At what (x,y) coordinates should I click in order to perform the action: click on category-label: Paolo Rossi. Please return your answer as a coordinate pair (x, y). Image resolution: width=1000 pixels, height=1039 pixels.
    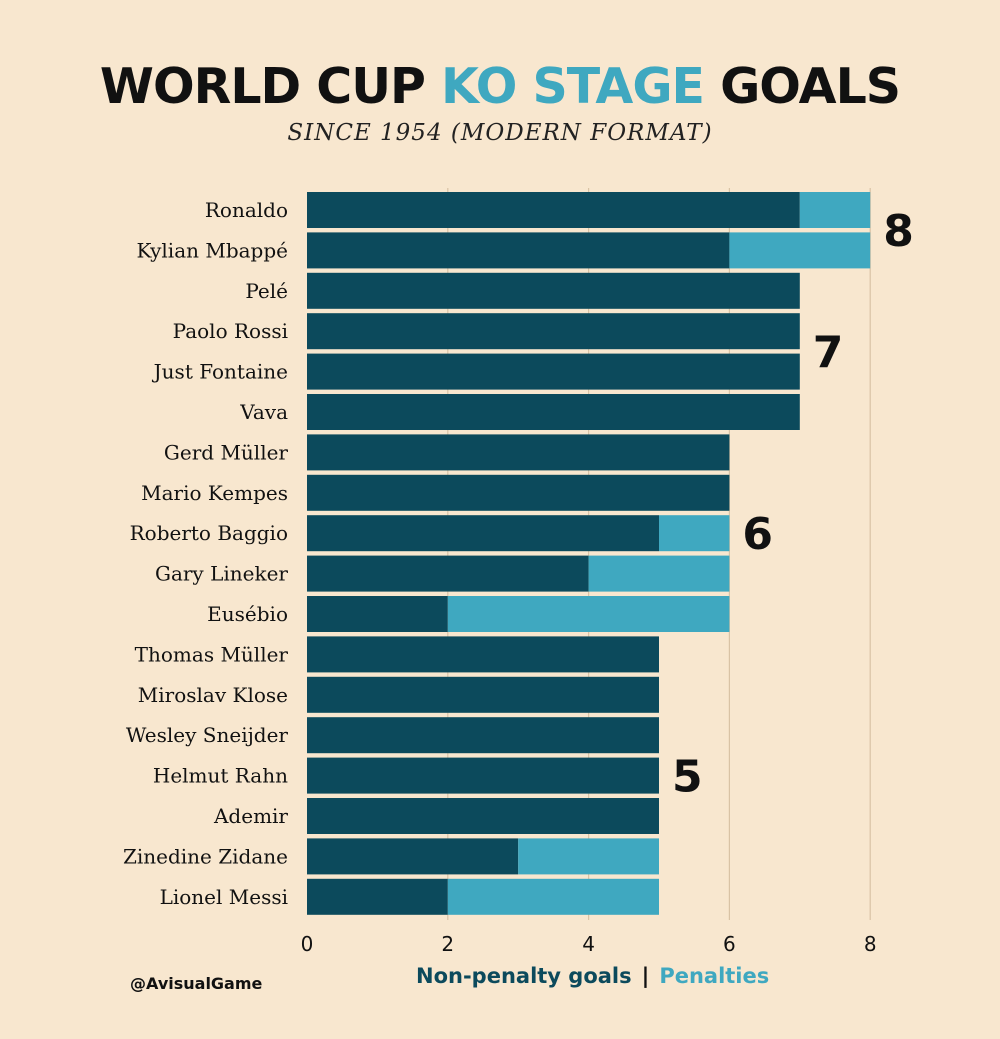
    Looking at the image, I should click on (230, 331).